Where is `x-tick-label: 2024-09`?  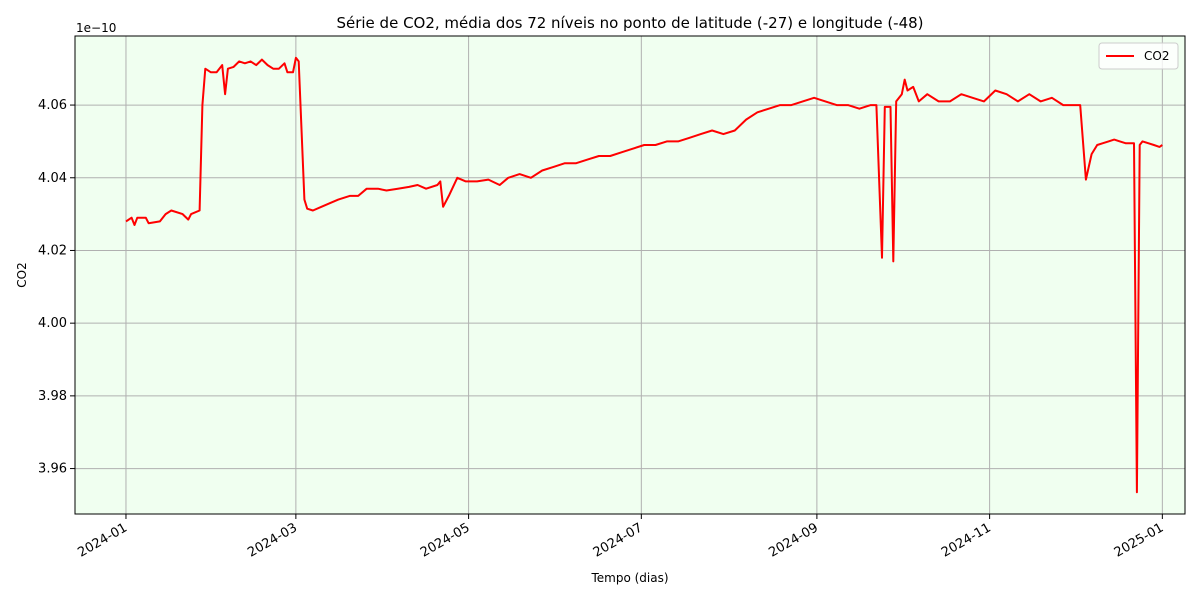
x-tick-label: 2024-09 is located at coordinates (793, 540).